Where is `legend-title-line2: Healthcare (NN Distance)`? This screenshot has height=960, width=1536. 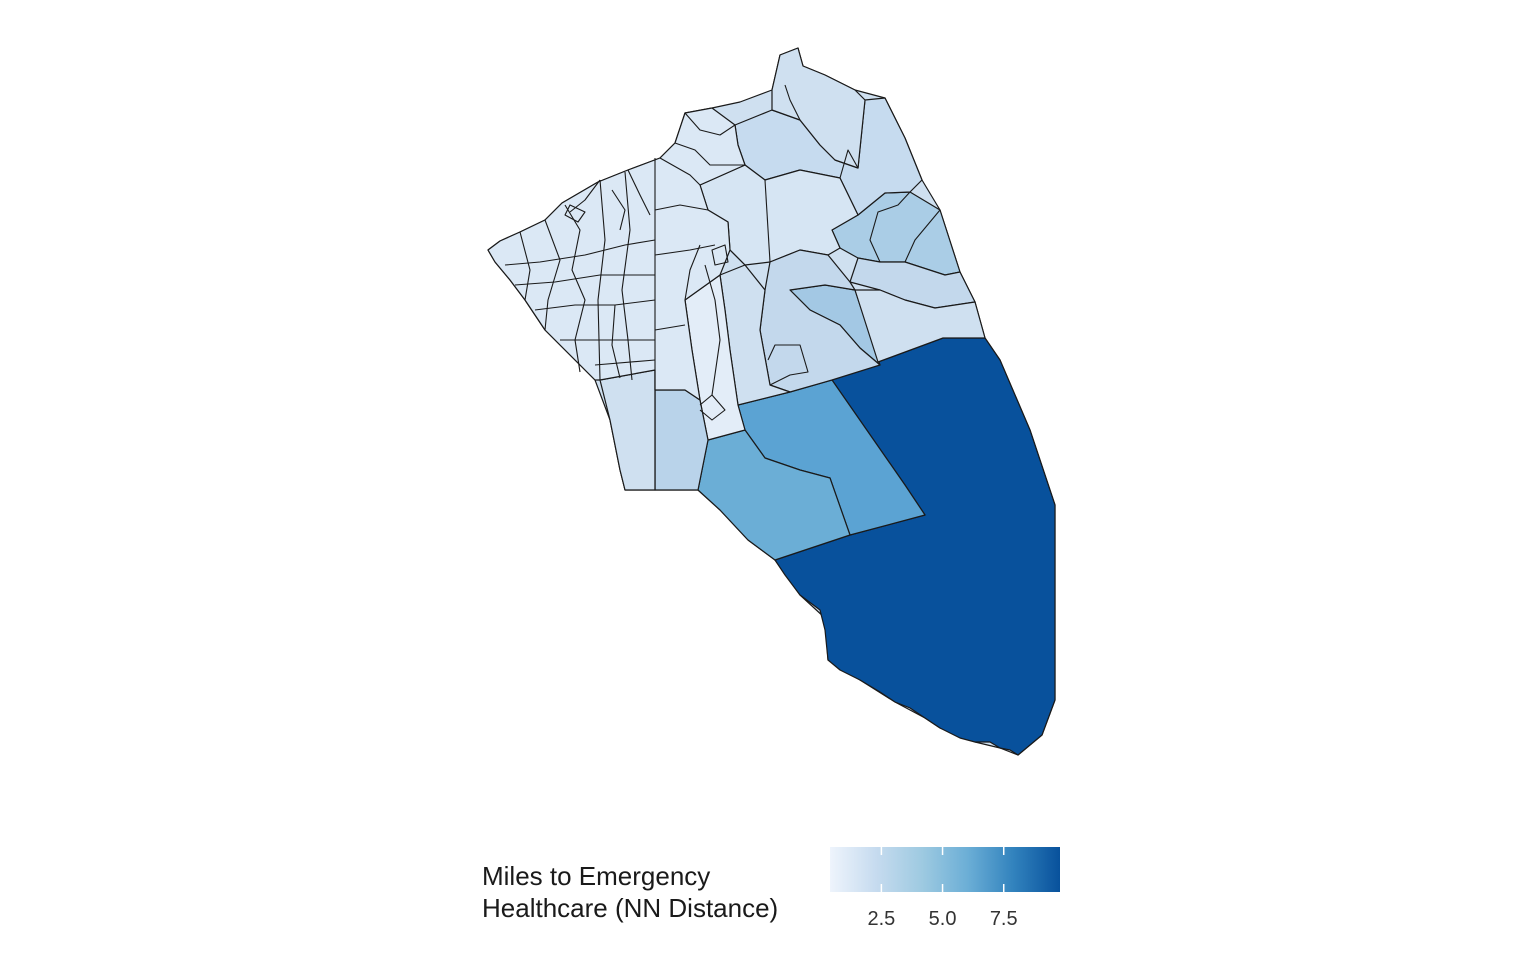 legend-title-line2: Healthcare (NN Distance) is located at coordinates (630, 908).